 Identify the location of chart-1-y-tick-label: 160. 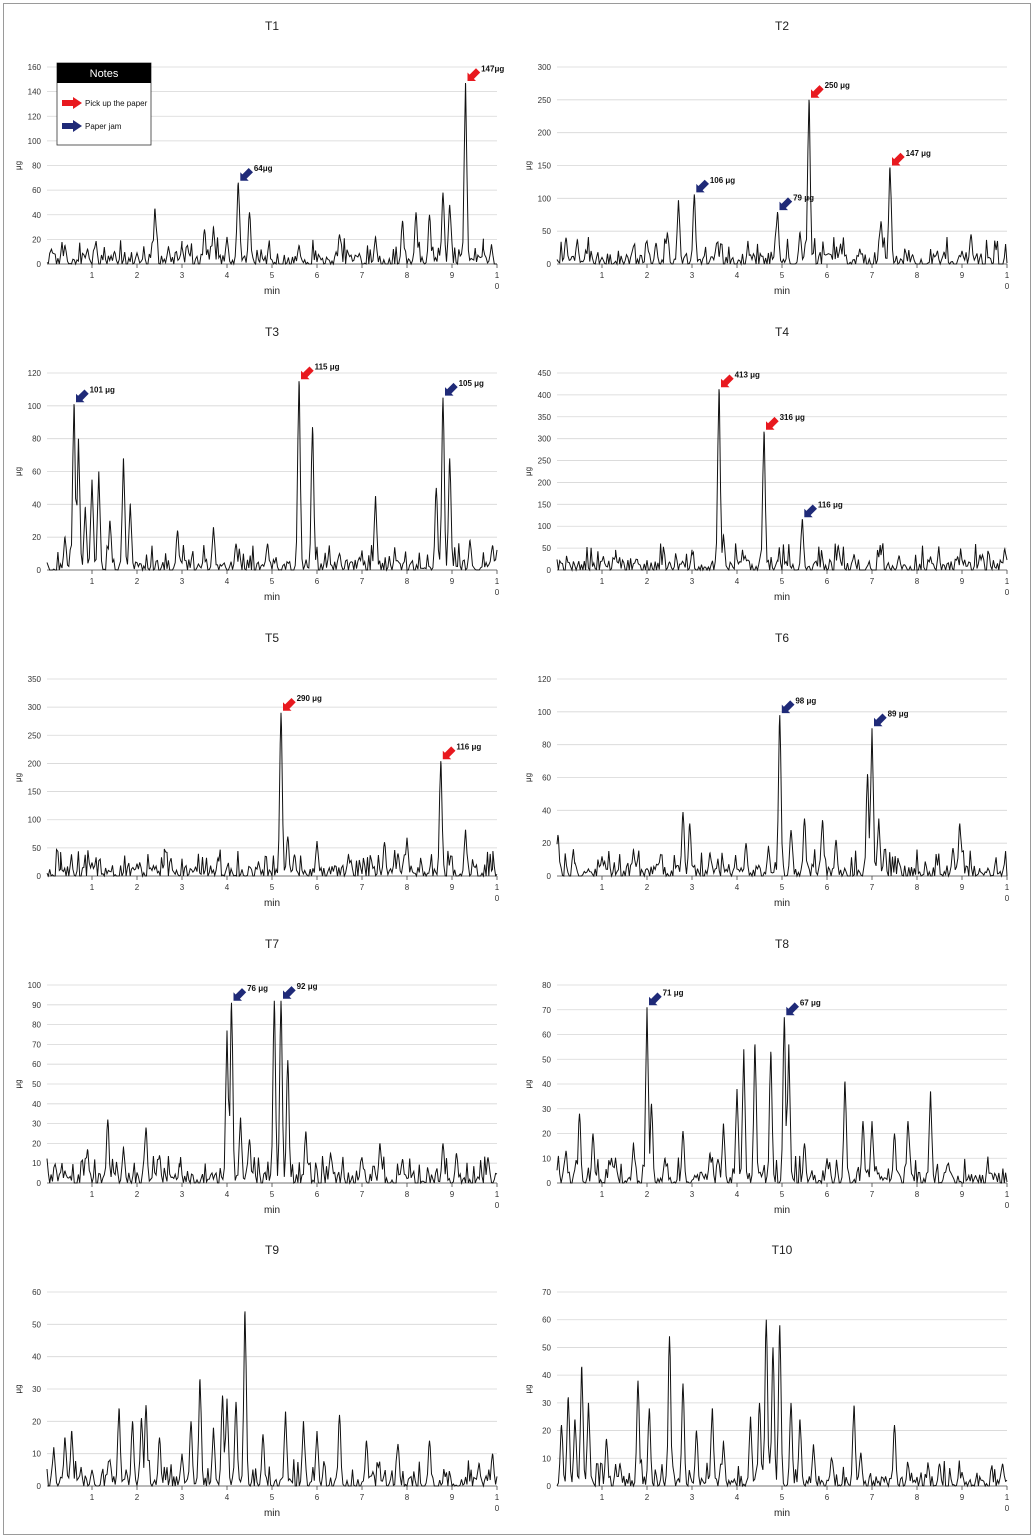
(35, 67).